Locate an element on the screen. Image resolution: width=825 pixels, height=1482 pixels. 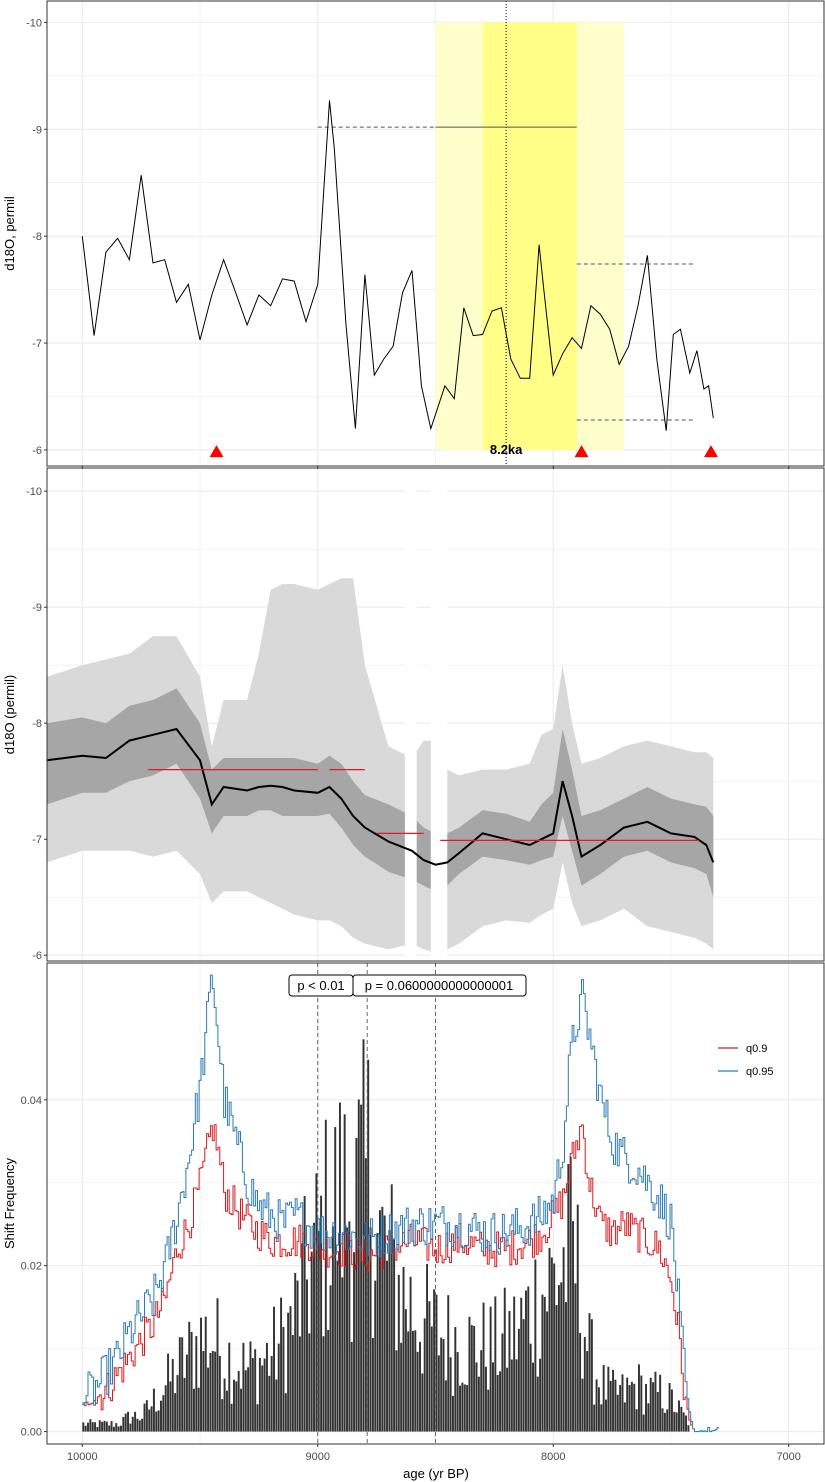
median-line is located at coordinates (380, 796).